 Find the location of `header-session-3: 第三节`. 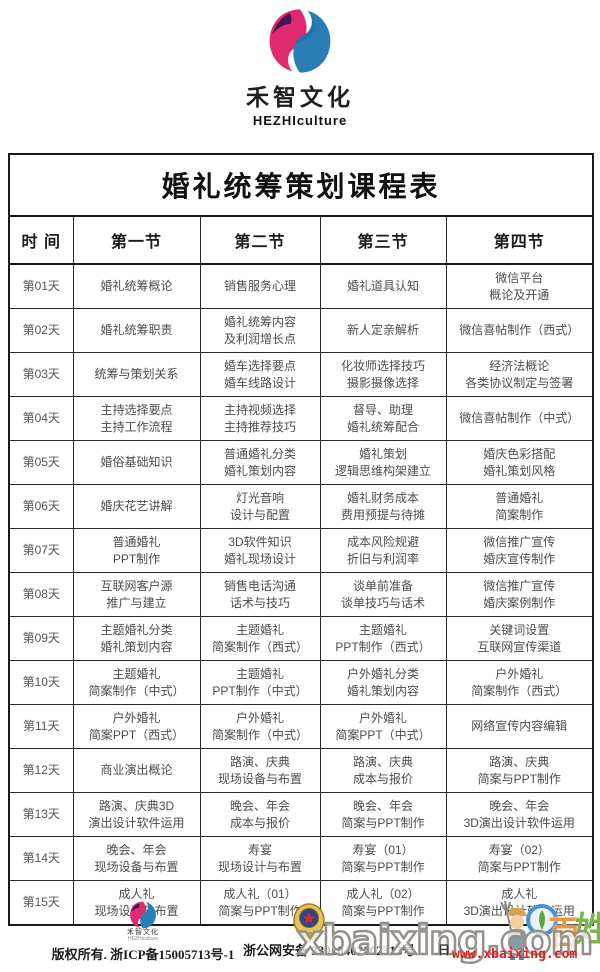

header-session-3: 第三节 is located at coordinates (383, 240).